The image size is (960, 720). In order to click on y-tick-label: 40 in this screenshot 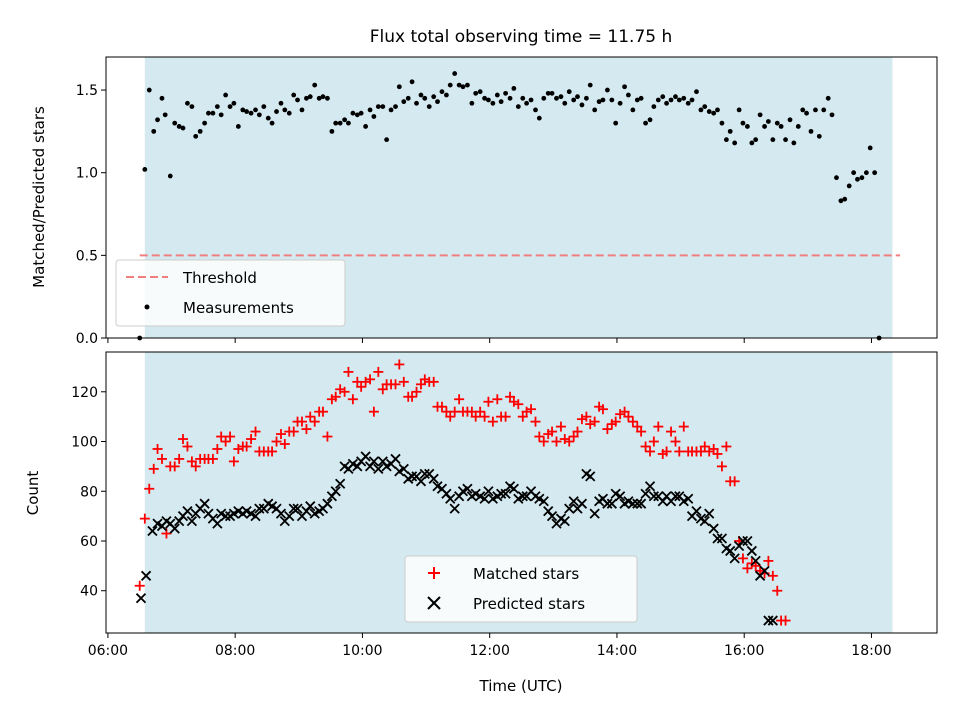, I will do `click(89, 592)`.